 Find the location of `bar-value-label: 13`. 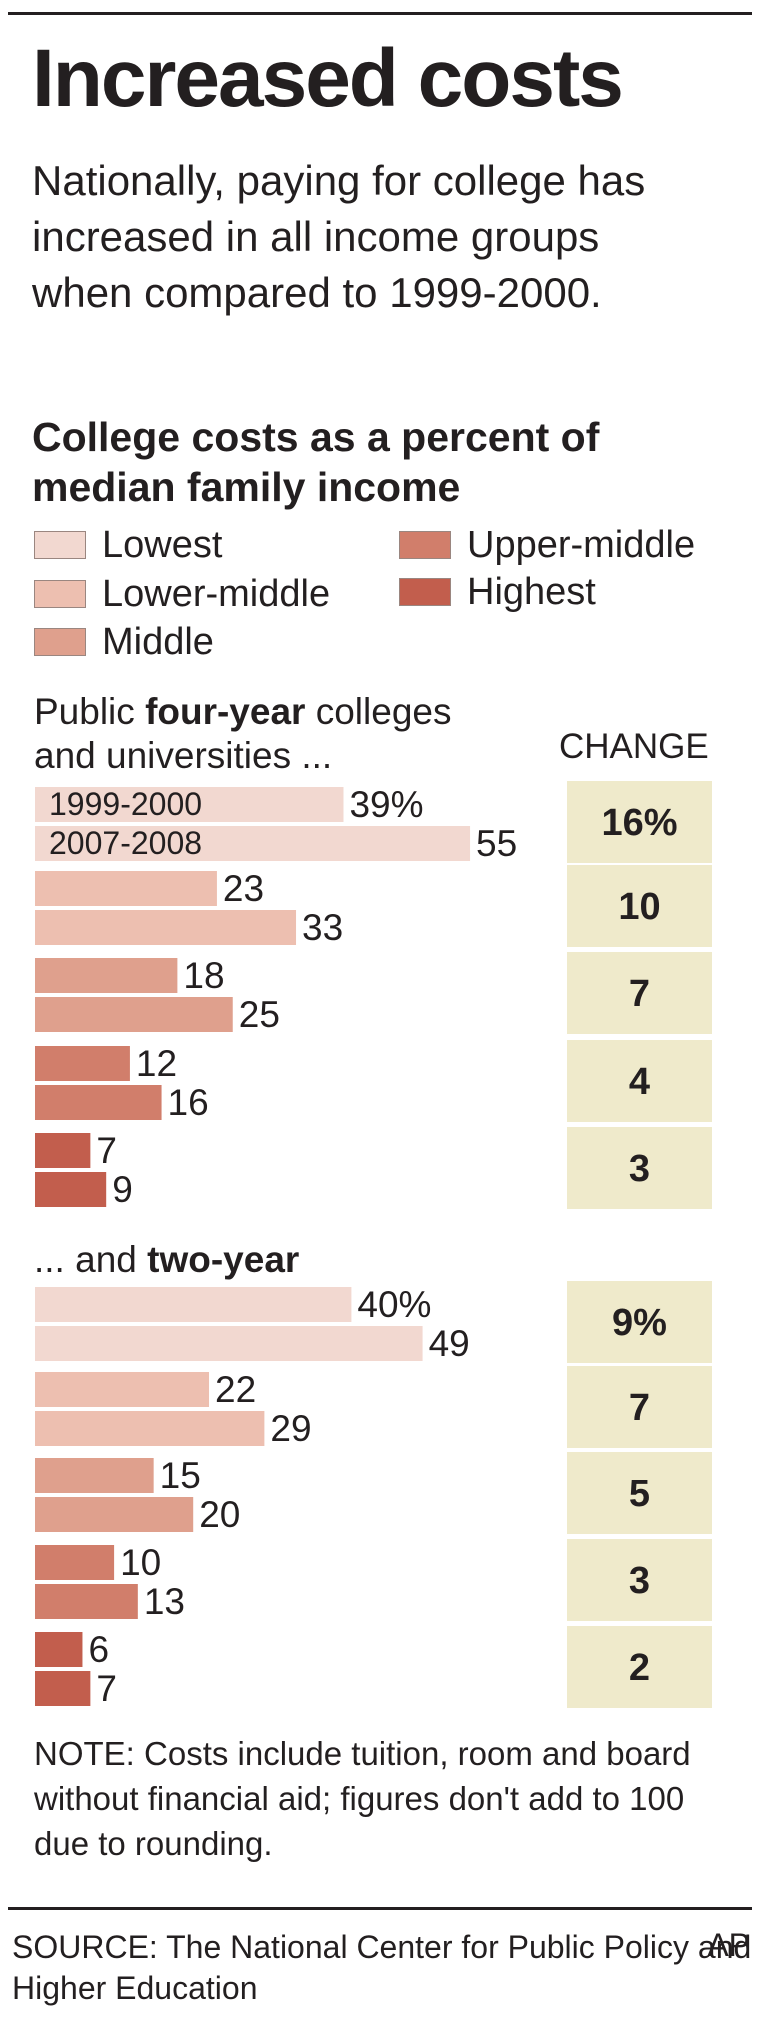

bar-value-label: 13 is located at coordinates (164, 1601).